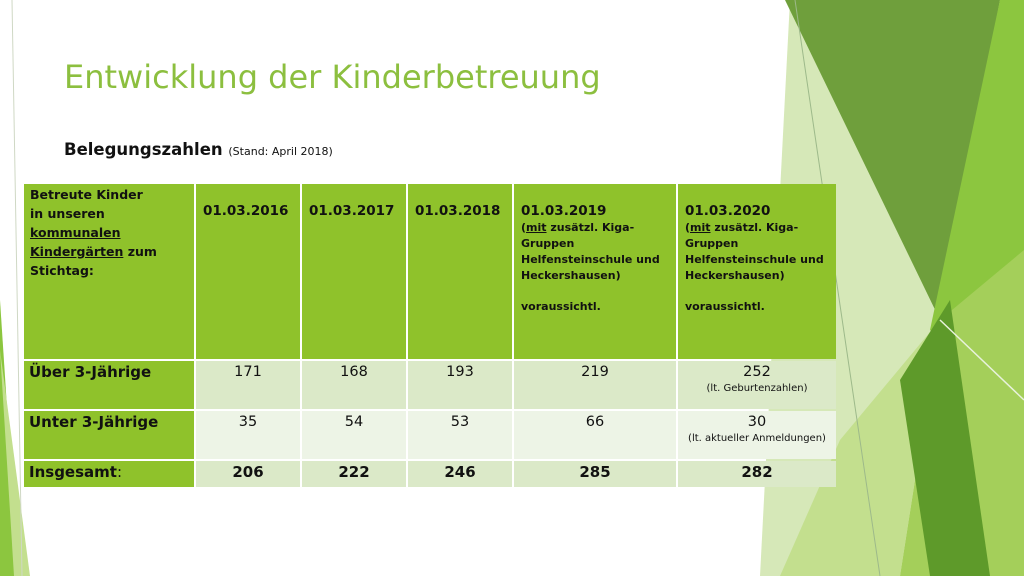  What do you see at coordinates (280, 151) in the screenshot?
I see `subtitle-note: (Stand: April 2018)` at bounding box center [280, 151].